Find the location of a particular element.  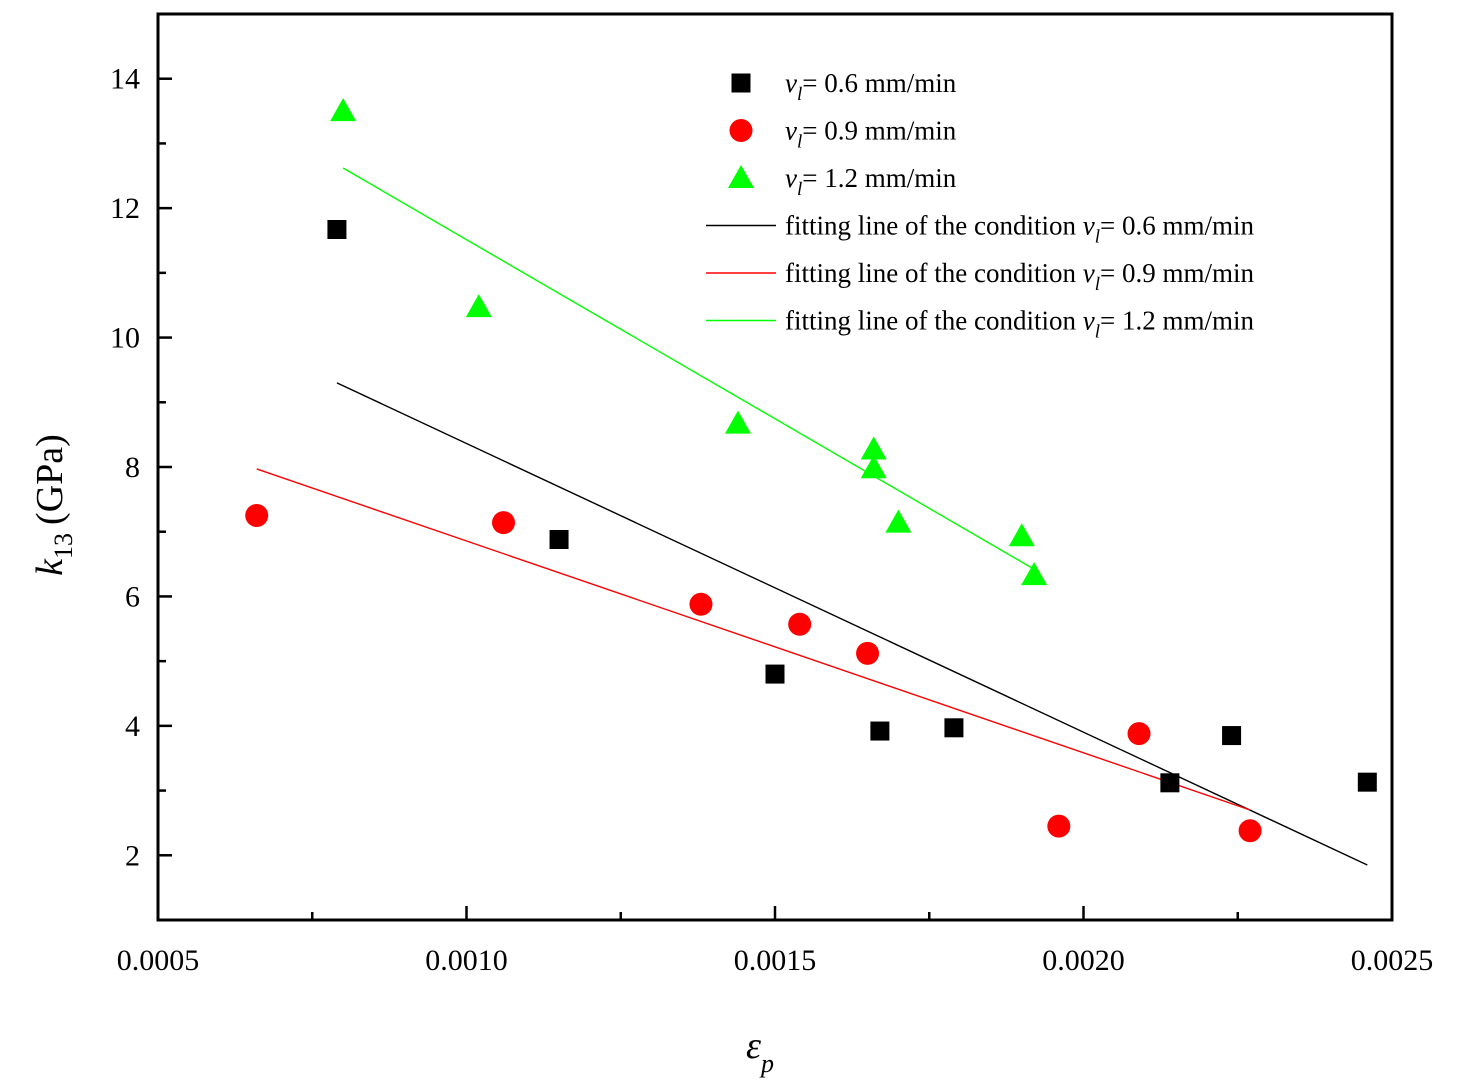

x-tick-label: 0.0020 is located at coordinates (1083, 960).